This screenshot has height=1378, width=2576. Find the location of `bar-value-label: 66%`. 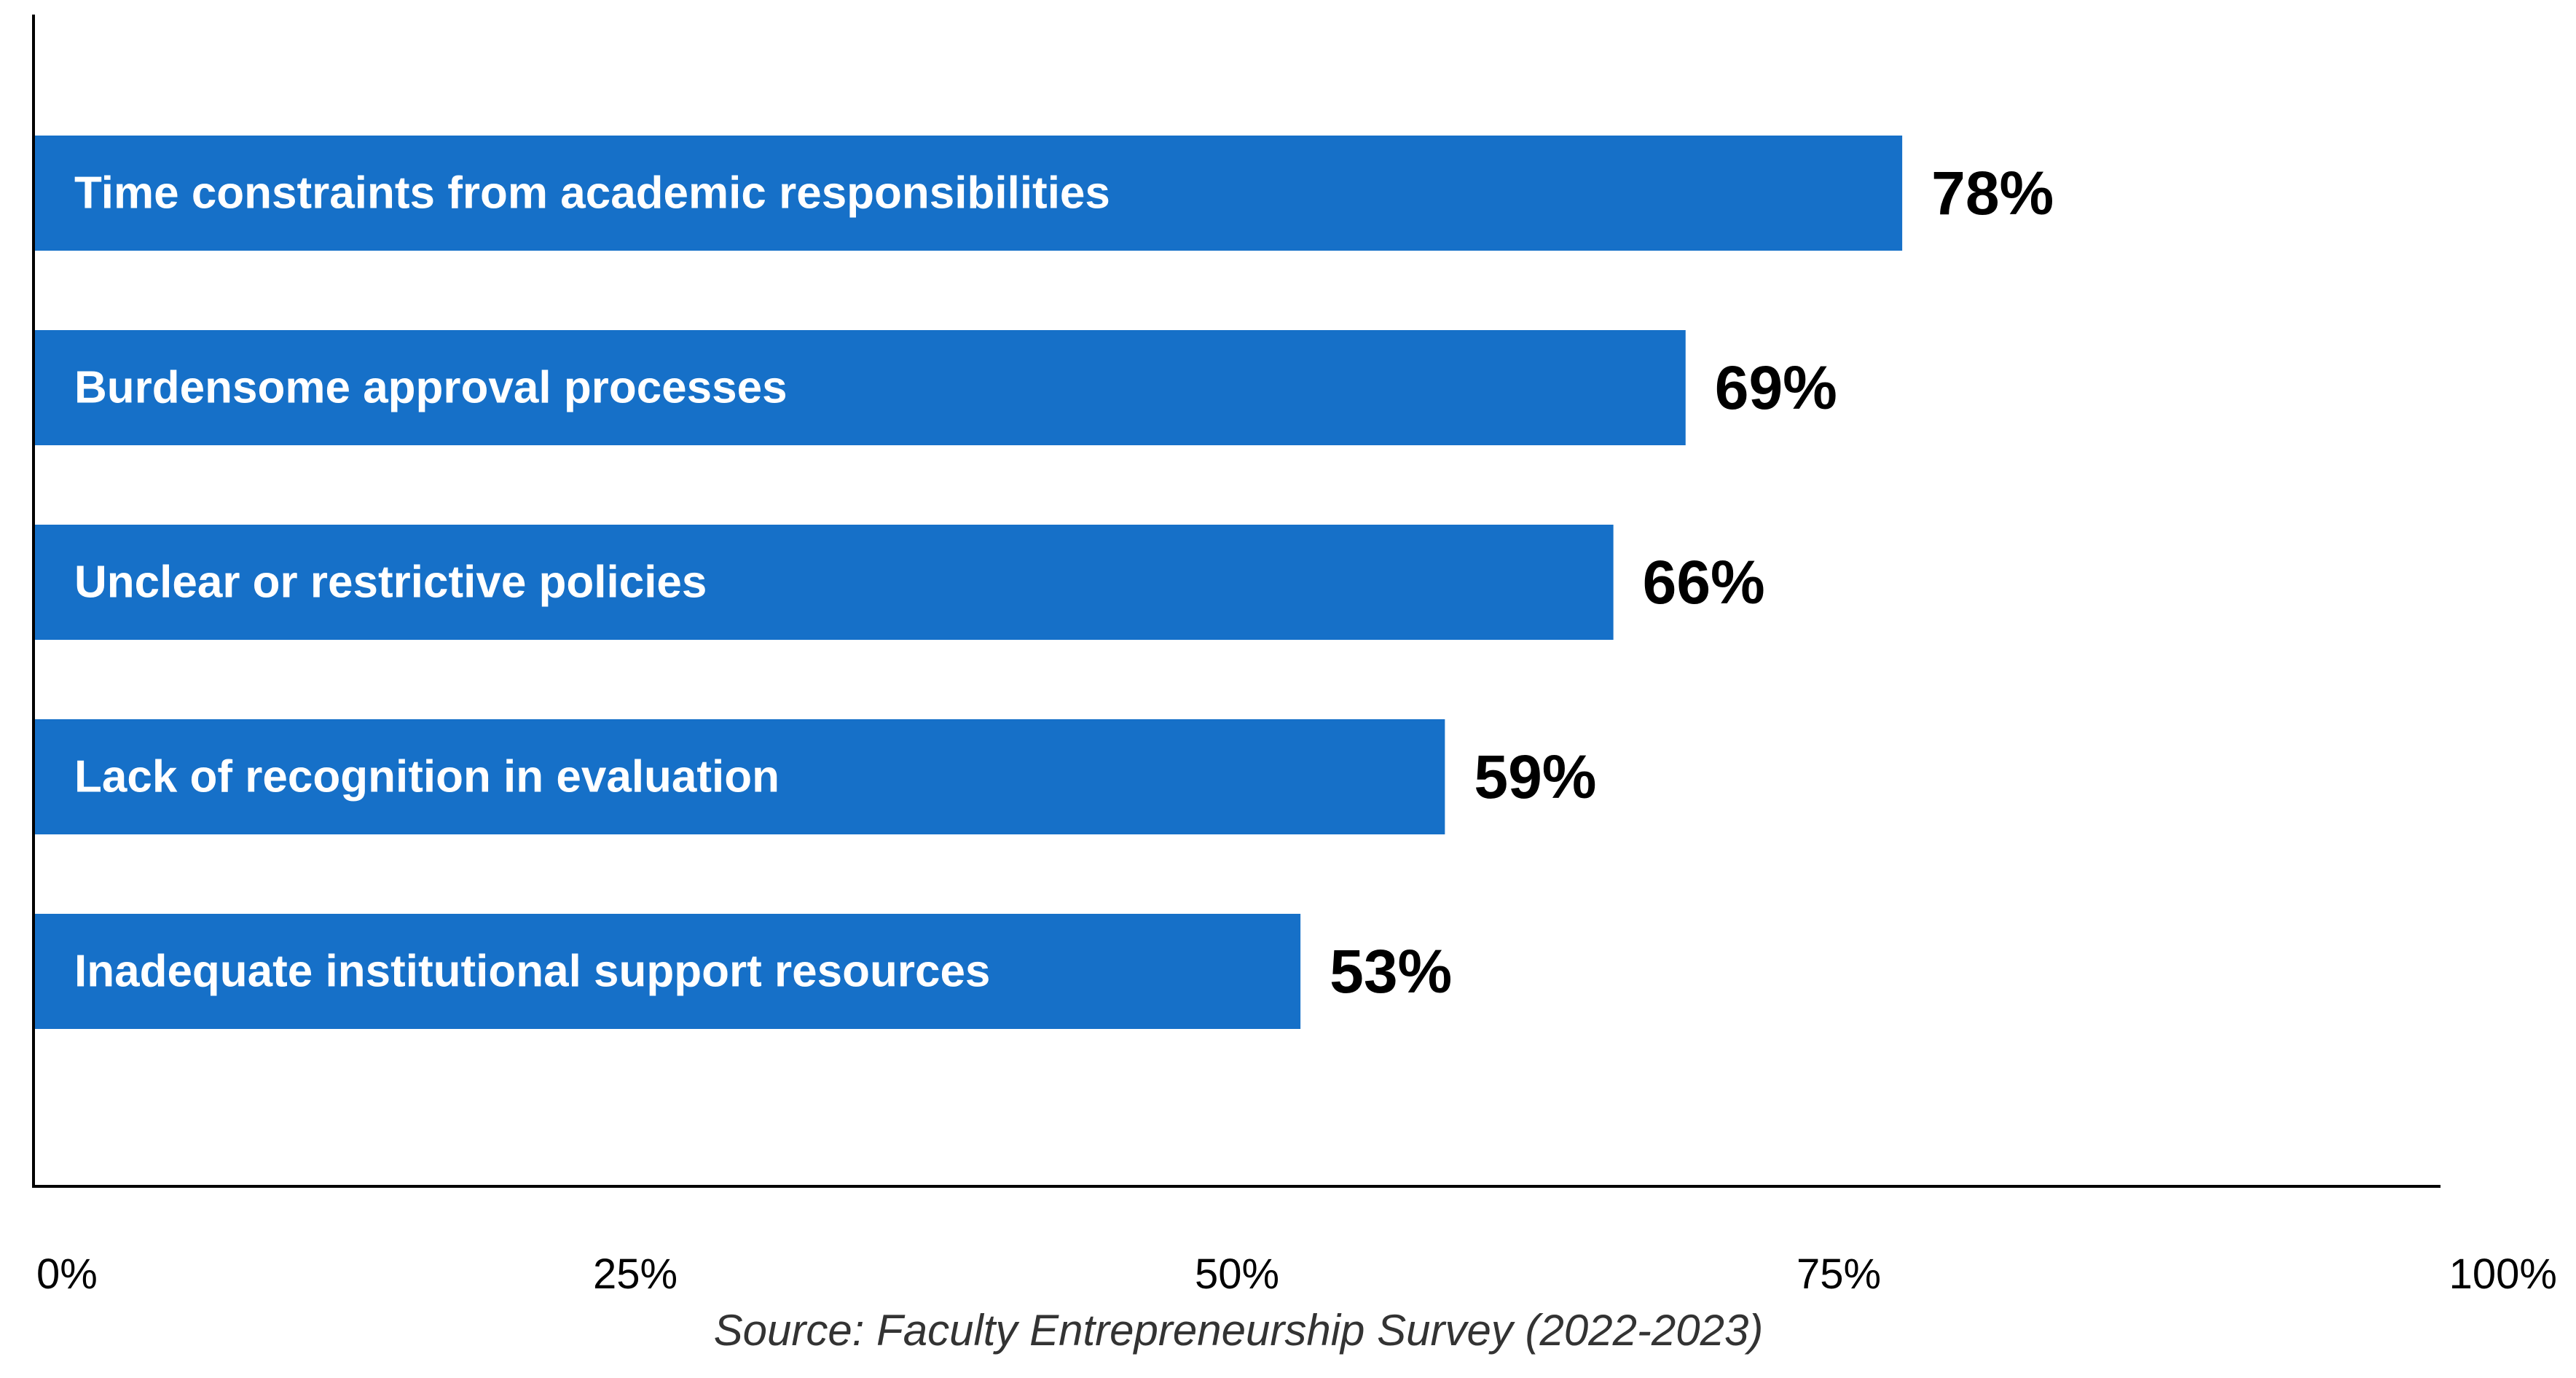

bar-value-label: 66% is located at coordinates (1704, 582).